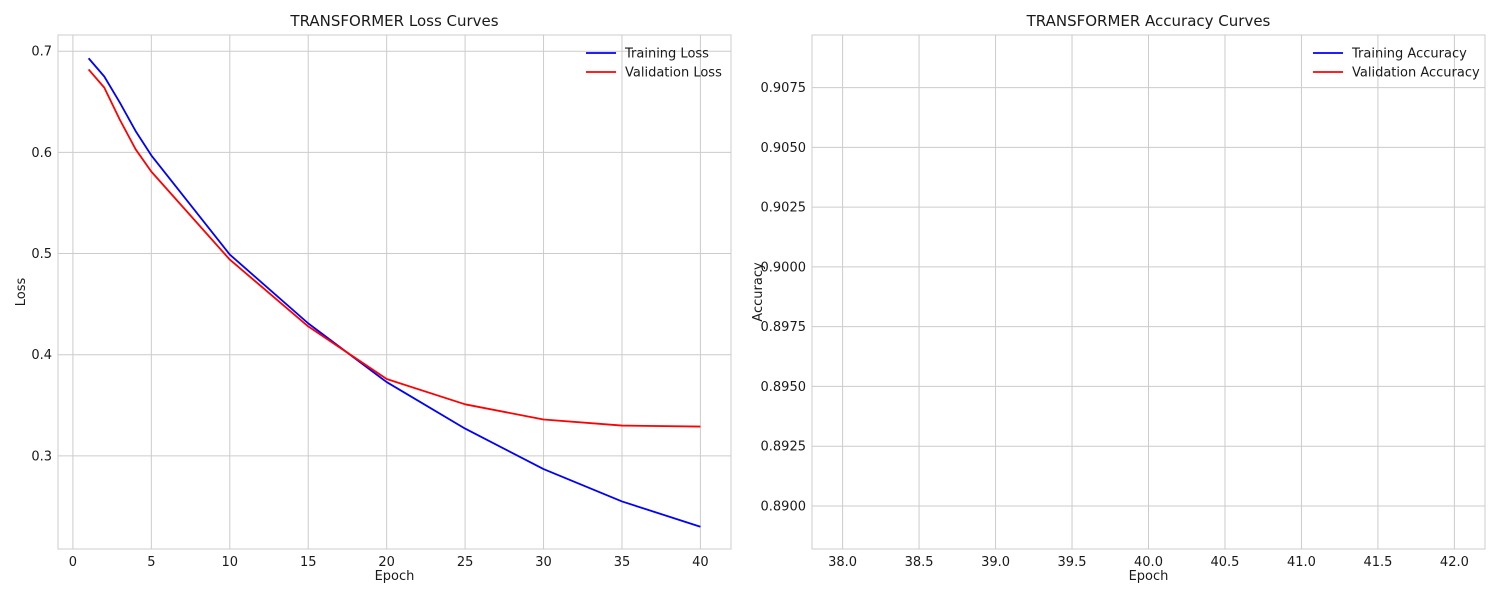  Describe the element at coordinates (1377, 562) in the screenshot. I see `x-tick-label: 41.5` at that location.